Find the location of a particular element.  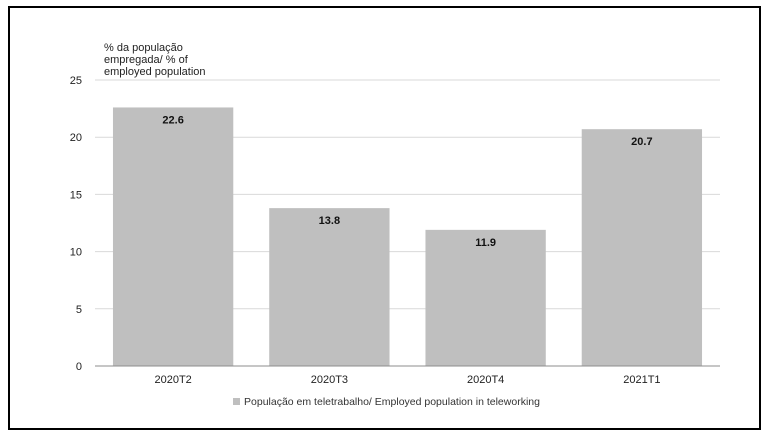

y-tick-label: 5 is located at coordinates (79, 310).